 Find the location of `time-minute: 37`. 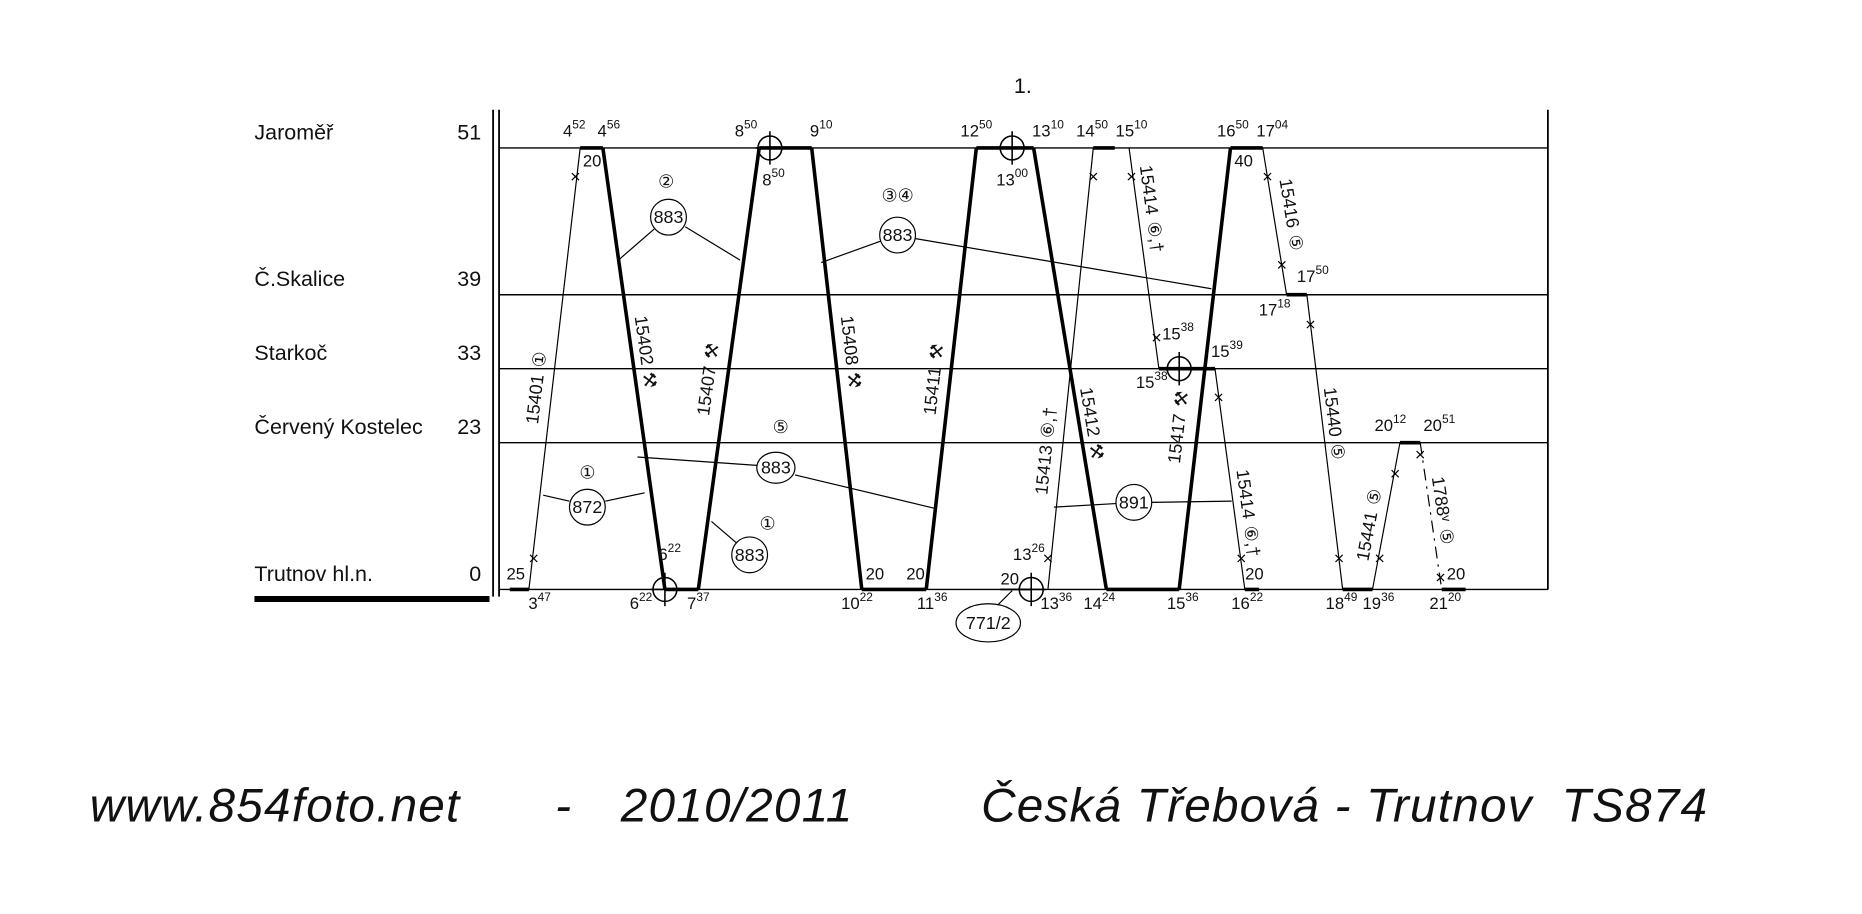

time-minute: 37 is located at coordinates (703, 597).